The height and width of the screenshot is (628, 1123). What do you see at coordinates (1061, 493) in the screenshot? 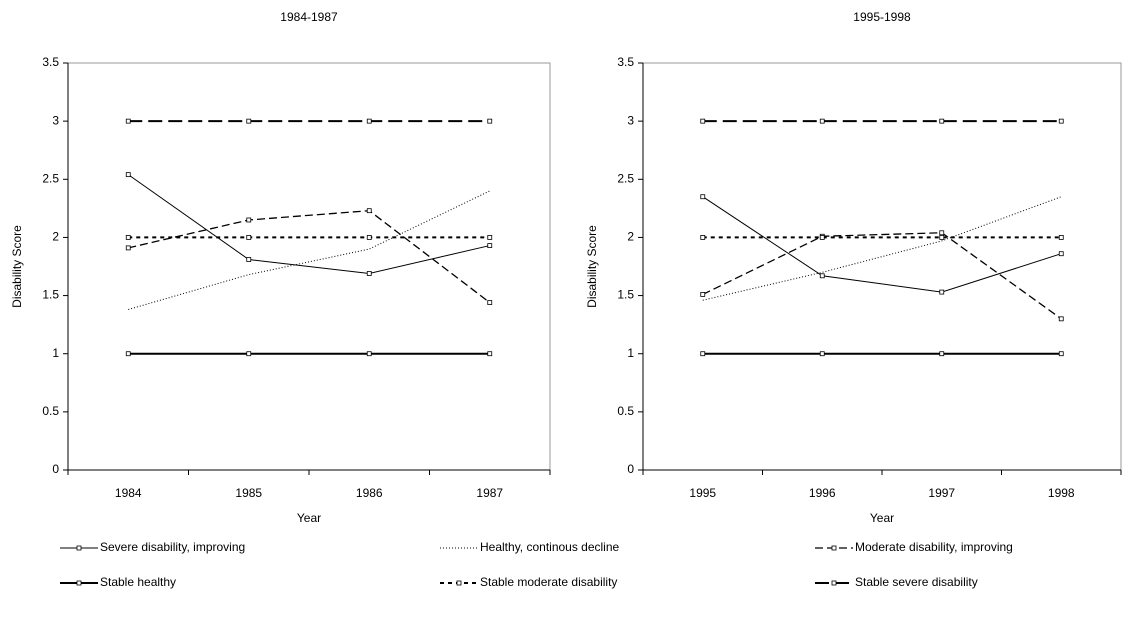
I see `x-tick-label: 1998` at bounding box center [1061, 493].